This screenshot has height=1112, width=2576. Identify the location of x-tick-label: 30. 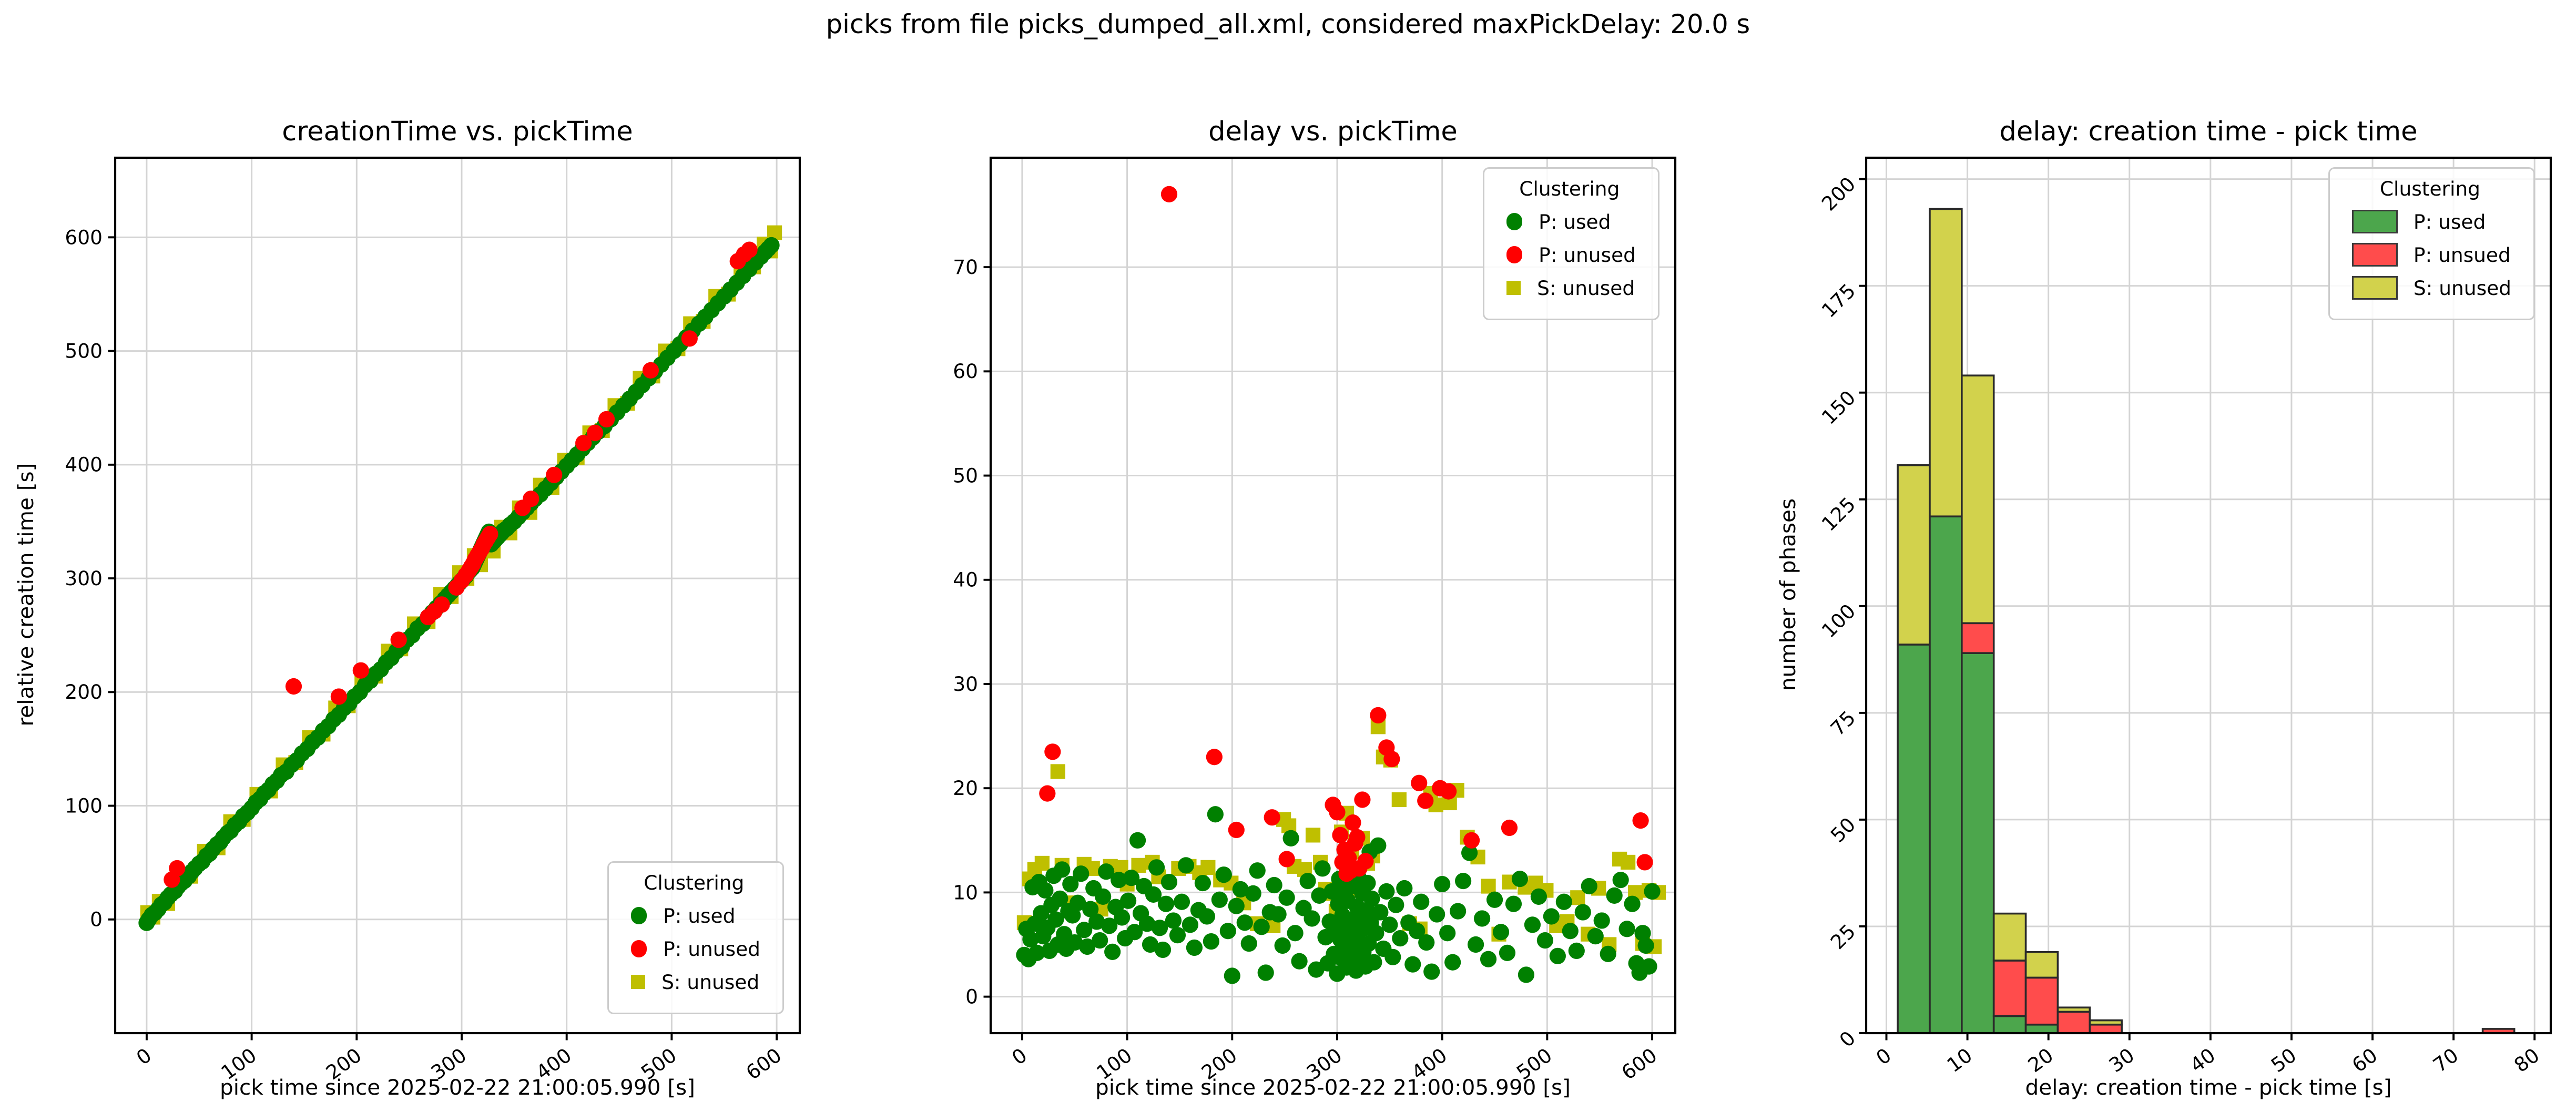
(2122, 1060).